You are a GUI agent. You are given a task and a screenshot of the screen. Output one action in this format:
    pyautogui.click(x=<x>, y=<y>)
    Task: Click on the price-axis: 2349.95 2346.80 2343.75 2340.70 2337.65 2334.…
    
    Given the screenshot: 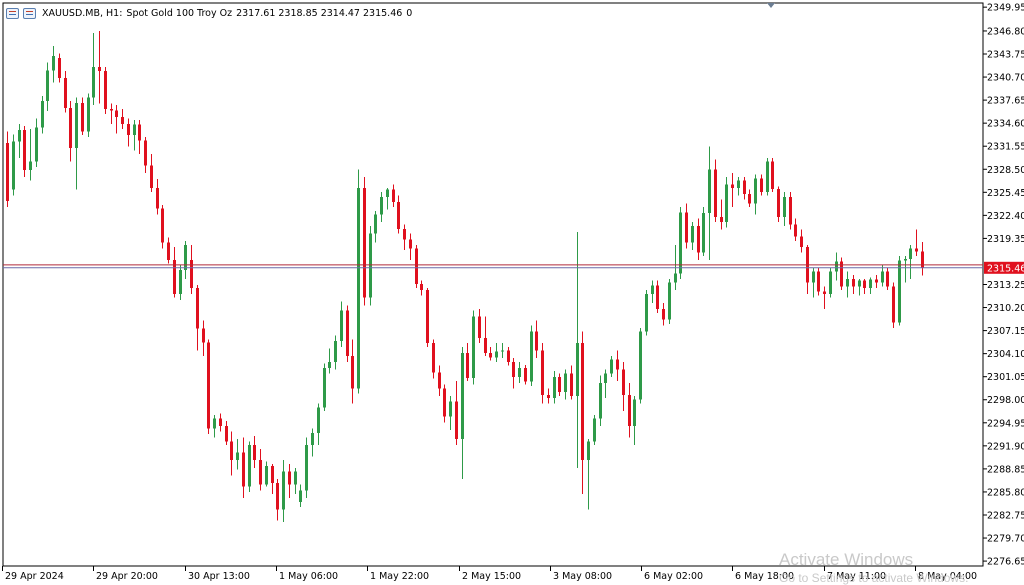 What is the action you would take?
    pyautogui.click(x=1003, y=285)
    